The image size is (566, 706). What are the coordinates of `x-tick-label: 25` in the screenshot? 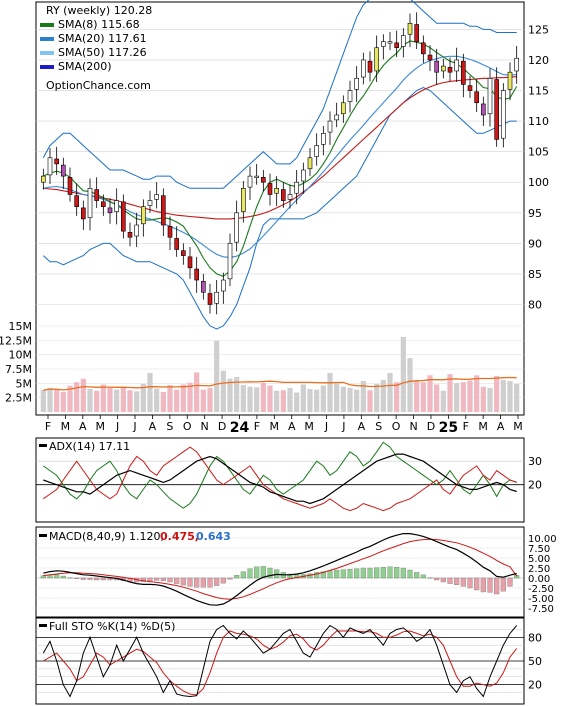 It's located at (448, 428).